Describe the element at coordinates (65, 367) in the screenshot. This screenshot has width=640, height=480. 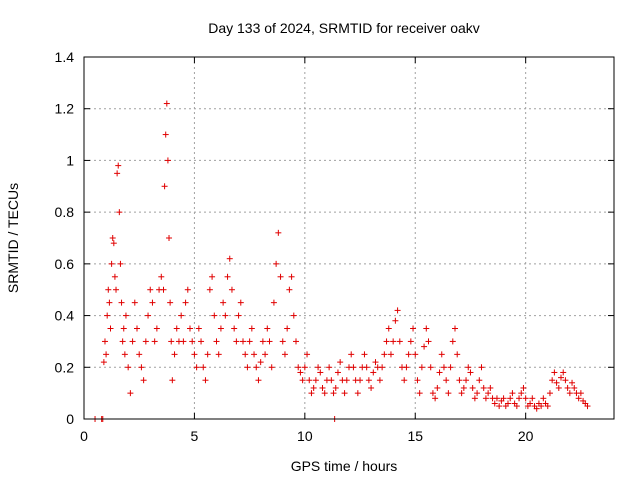
I see `y-tick-label: 0.2` at that location.